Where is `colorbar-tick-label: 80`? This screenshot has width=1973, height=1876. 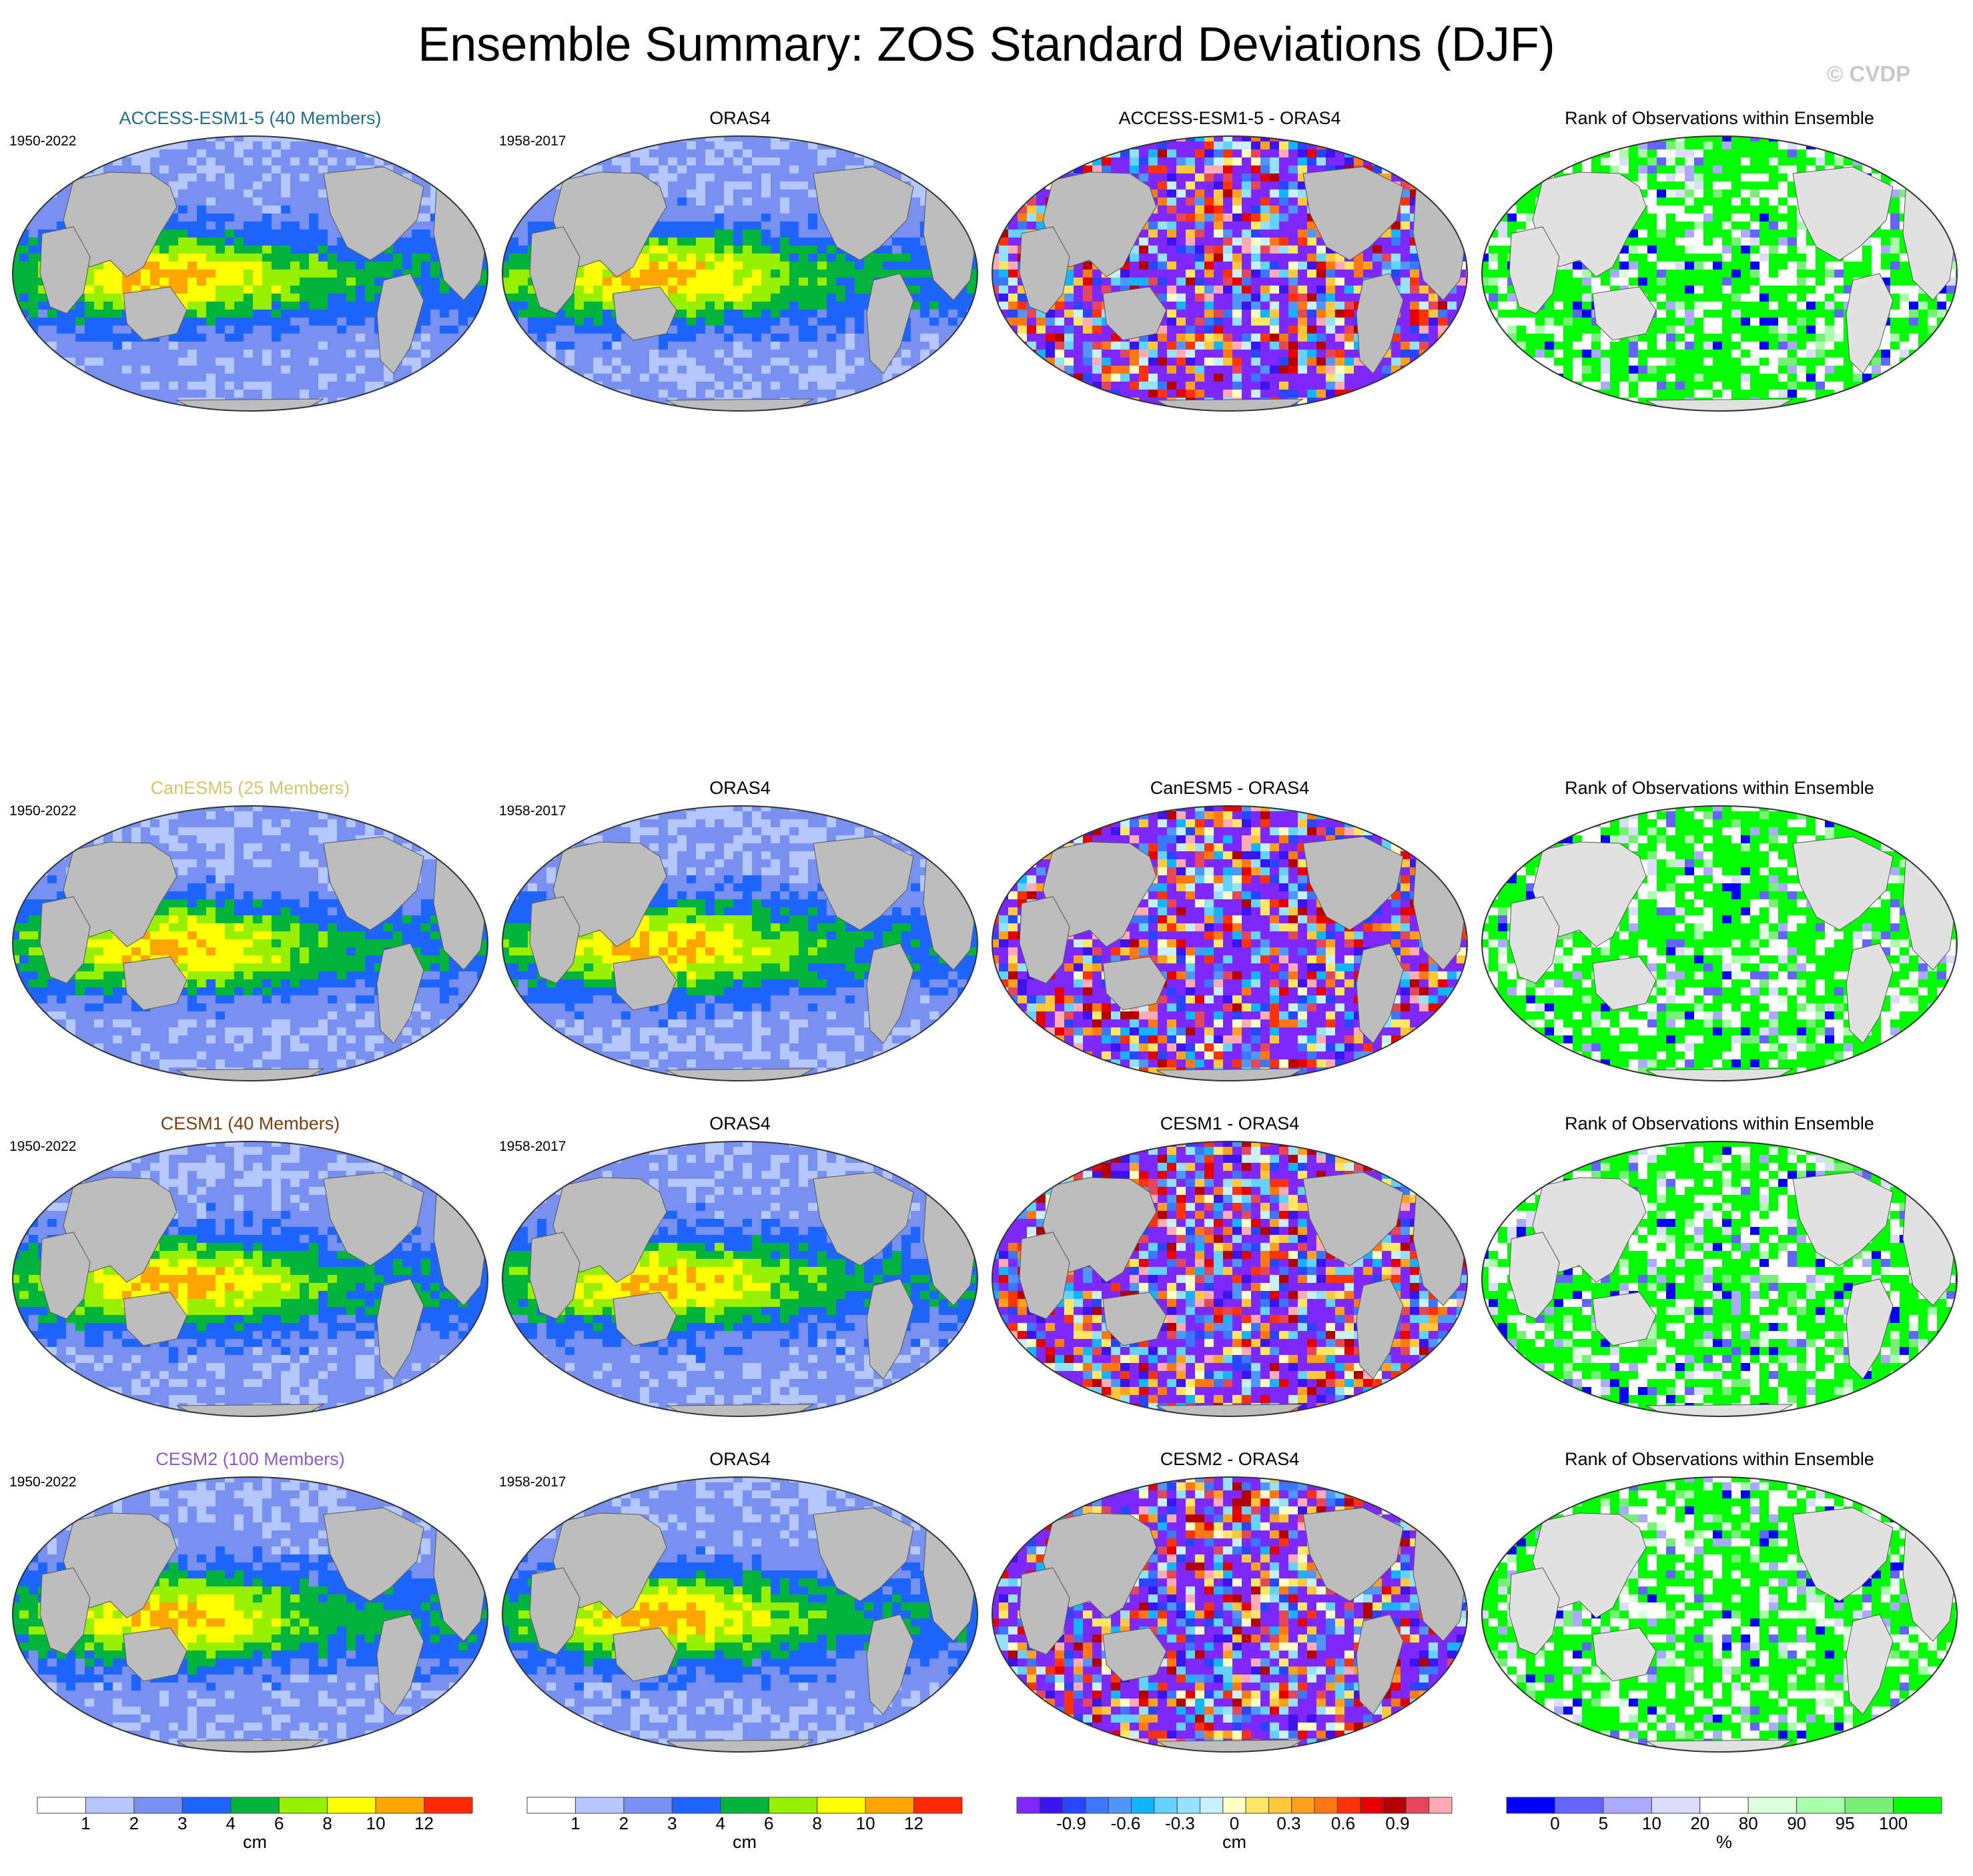
colorbar-tick-label: 80 is located at coordinates (1748, 1822).